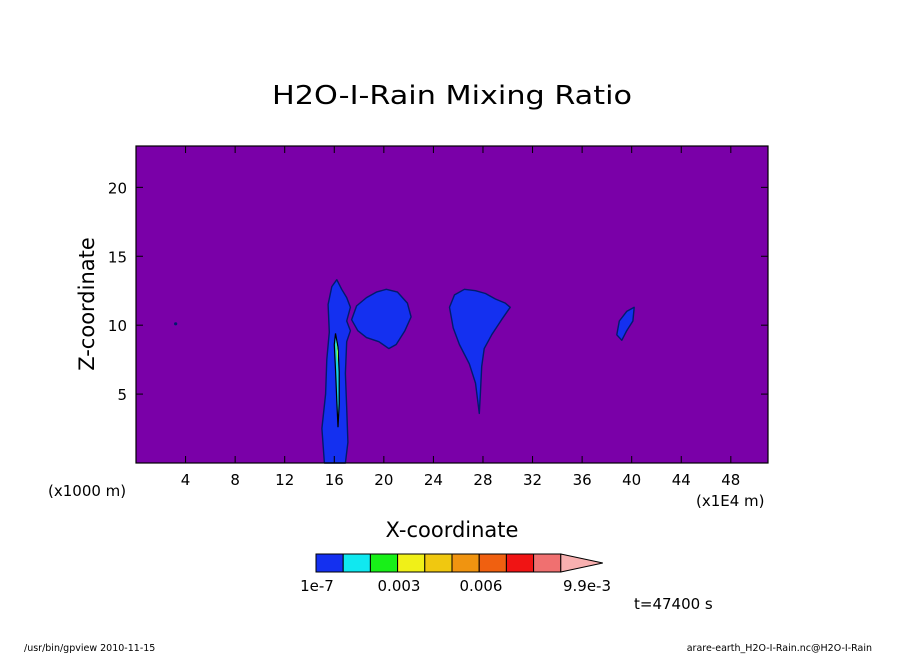  What do you see at coordinates (399, 586) in the screenshot?
I see `colorbar-label-1: 0.003` at bounding box center [399, 586].